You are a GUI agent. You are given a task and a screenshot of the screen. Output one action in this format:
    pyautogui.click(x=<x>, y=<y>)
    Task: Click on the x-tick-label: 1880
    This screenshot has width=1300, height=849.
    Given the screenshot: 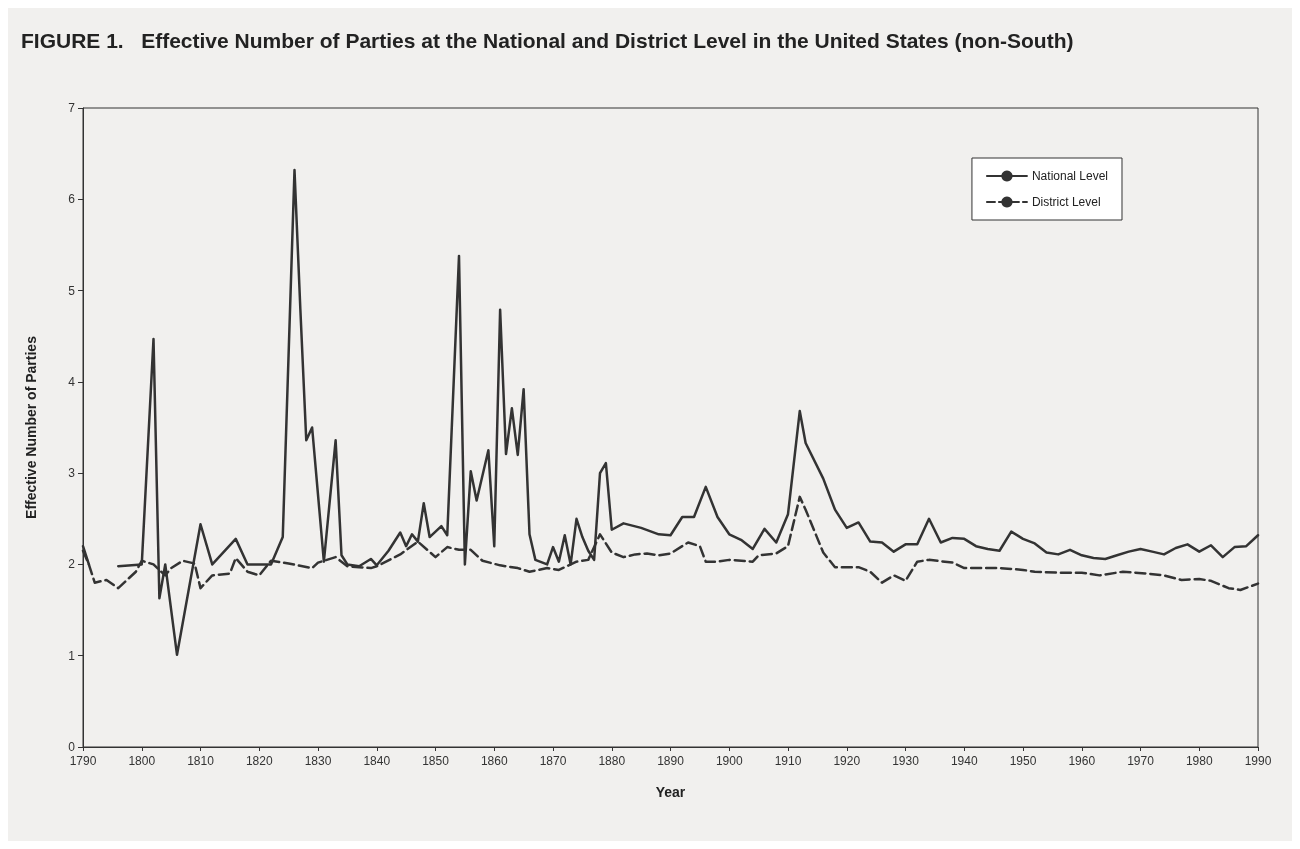 What is the action you would take?
    pyautogui.click(x=612, y=761)
    